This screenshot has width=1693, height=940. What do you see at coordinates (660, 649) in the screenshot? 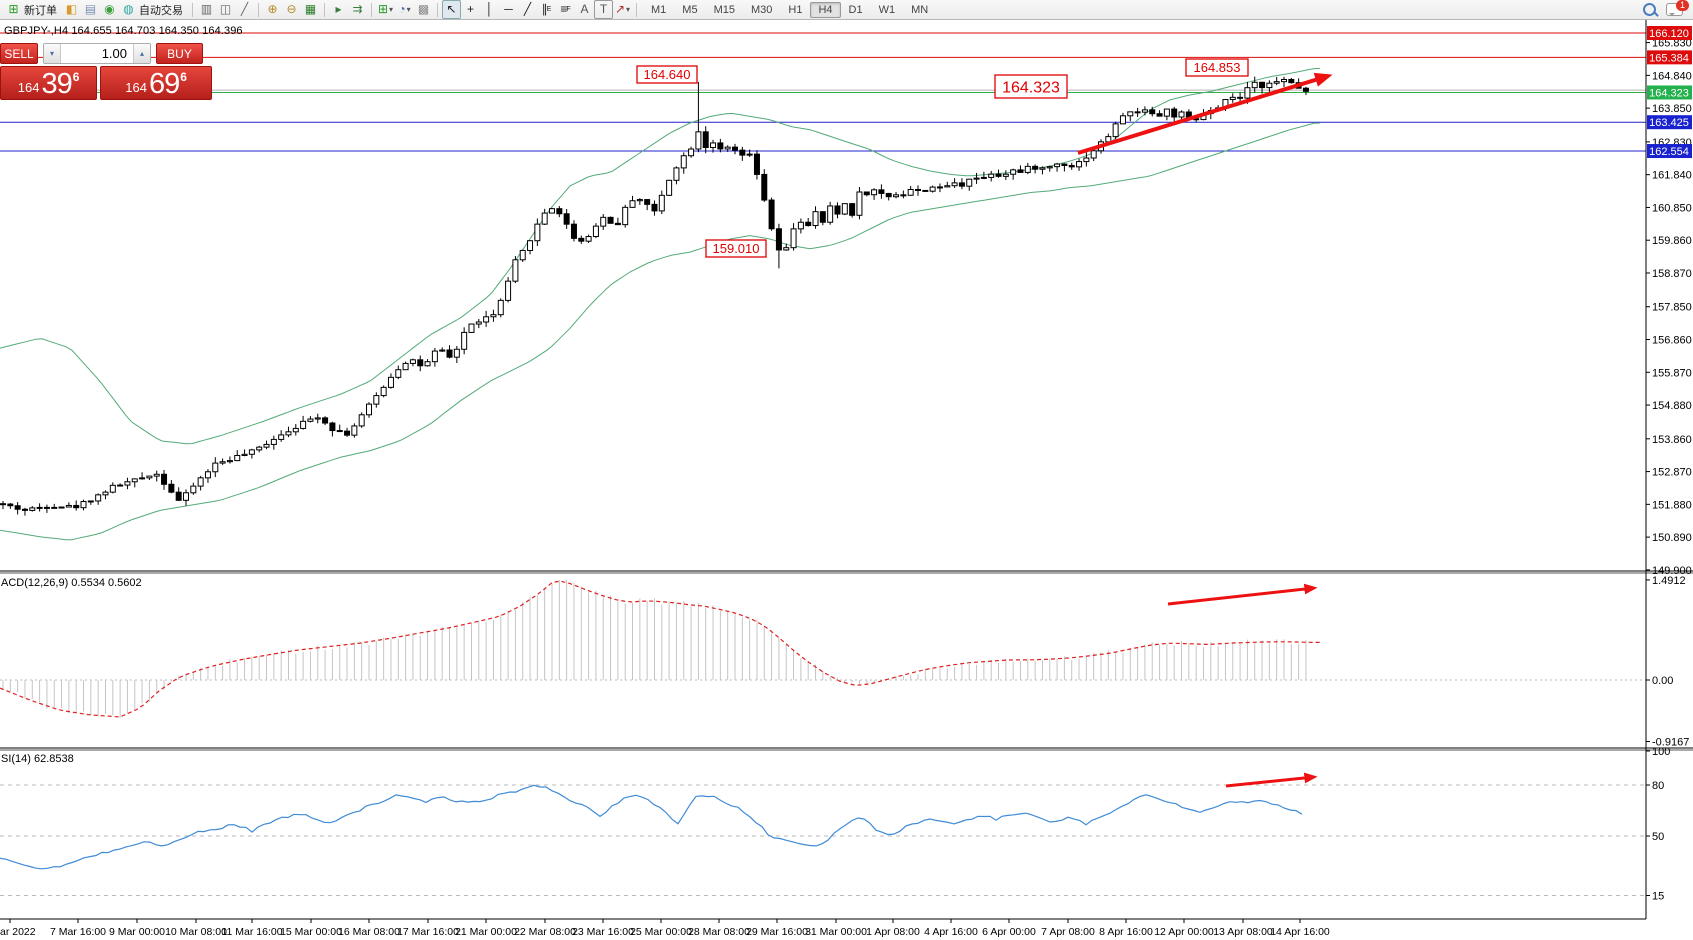
I see `macd-signal-line` at bounding box center [660, 649].